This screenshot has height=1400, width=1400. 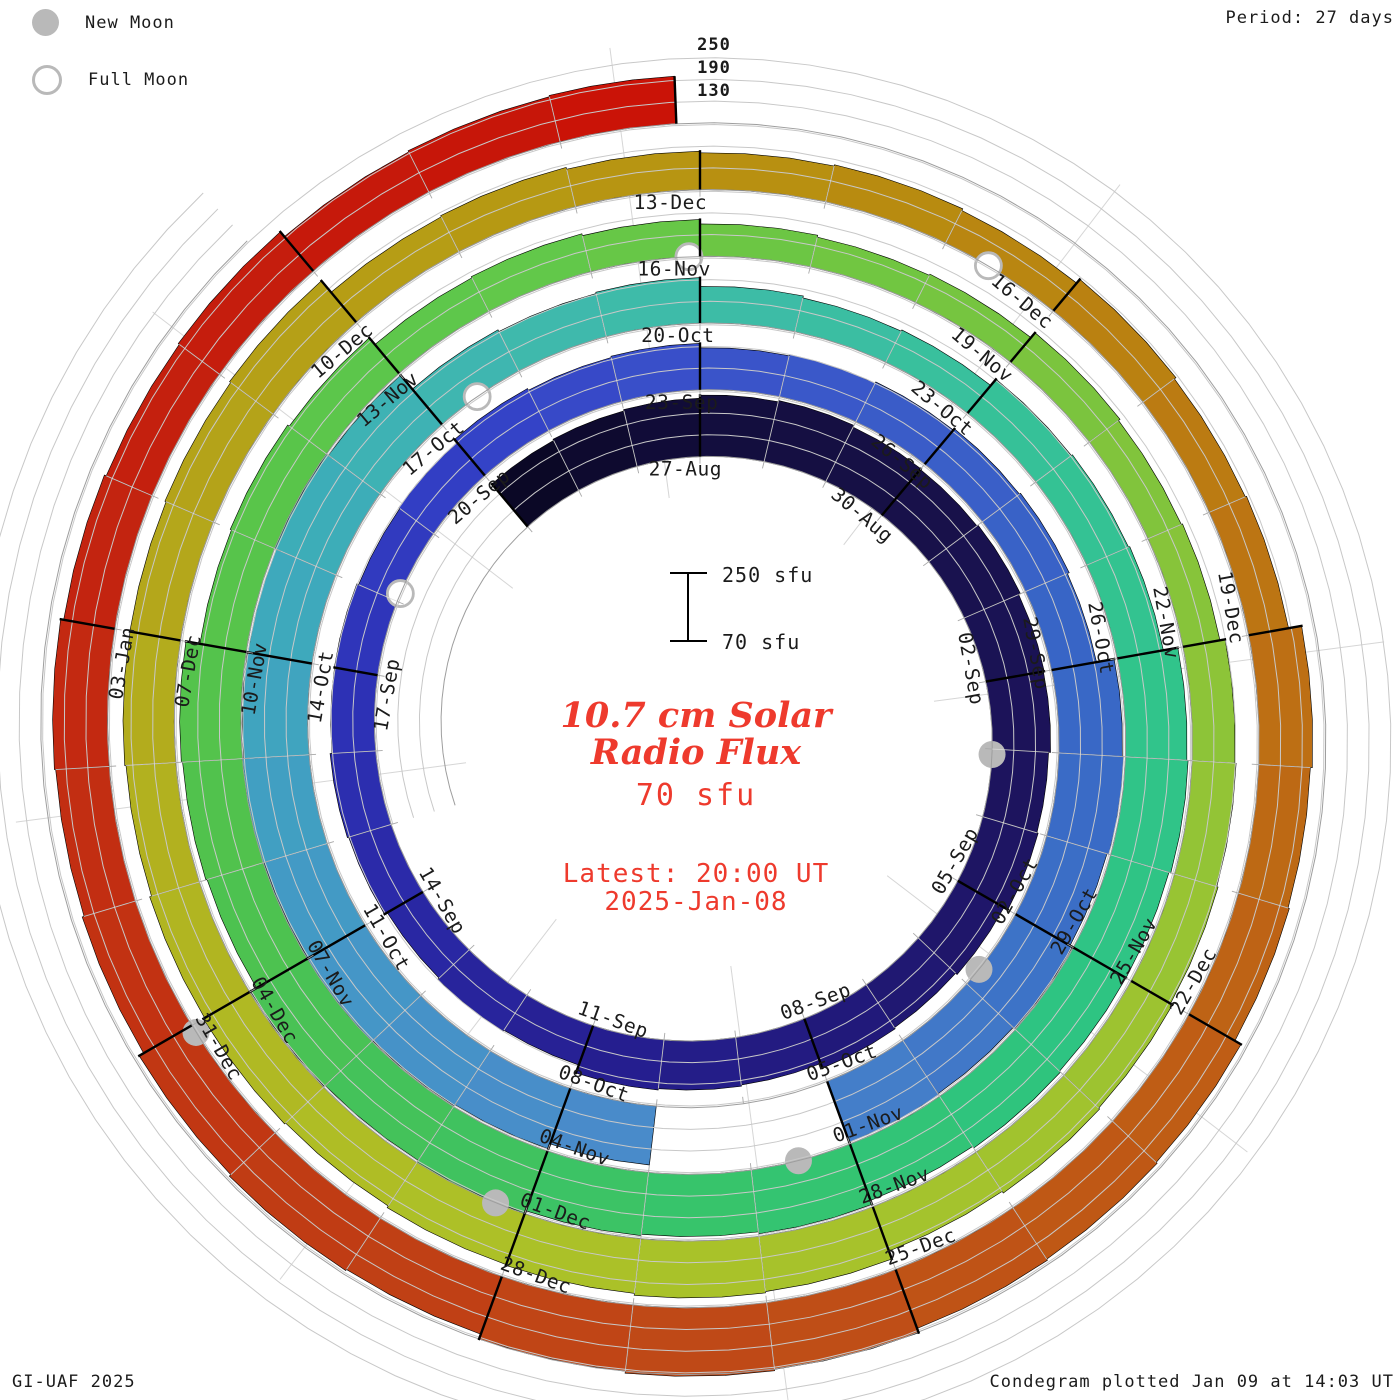 I want to click on legend-full-moon: Full Moon, so click(x=110, y=80).